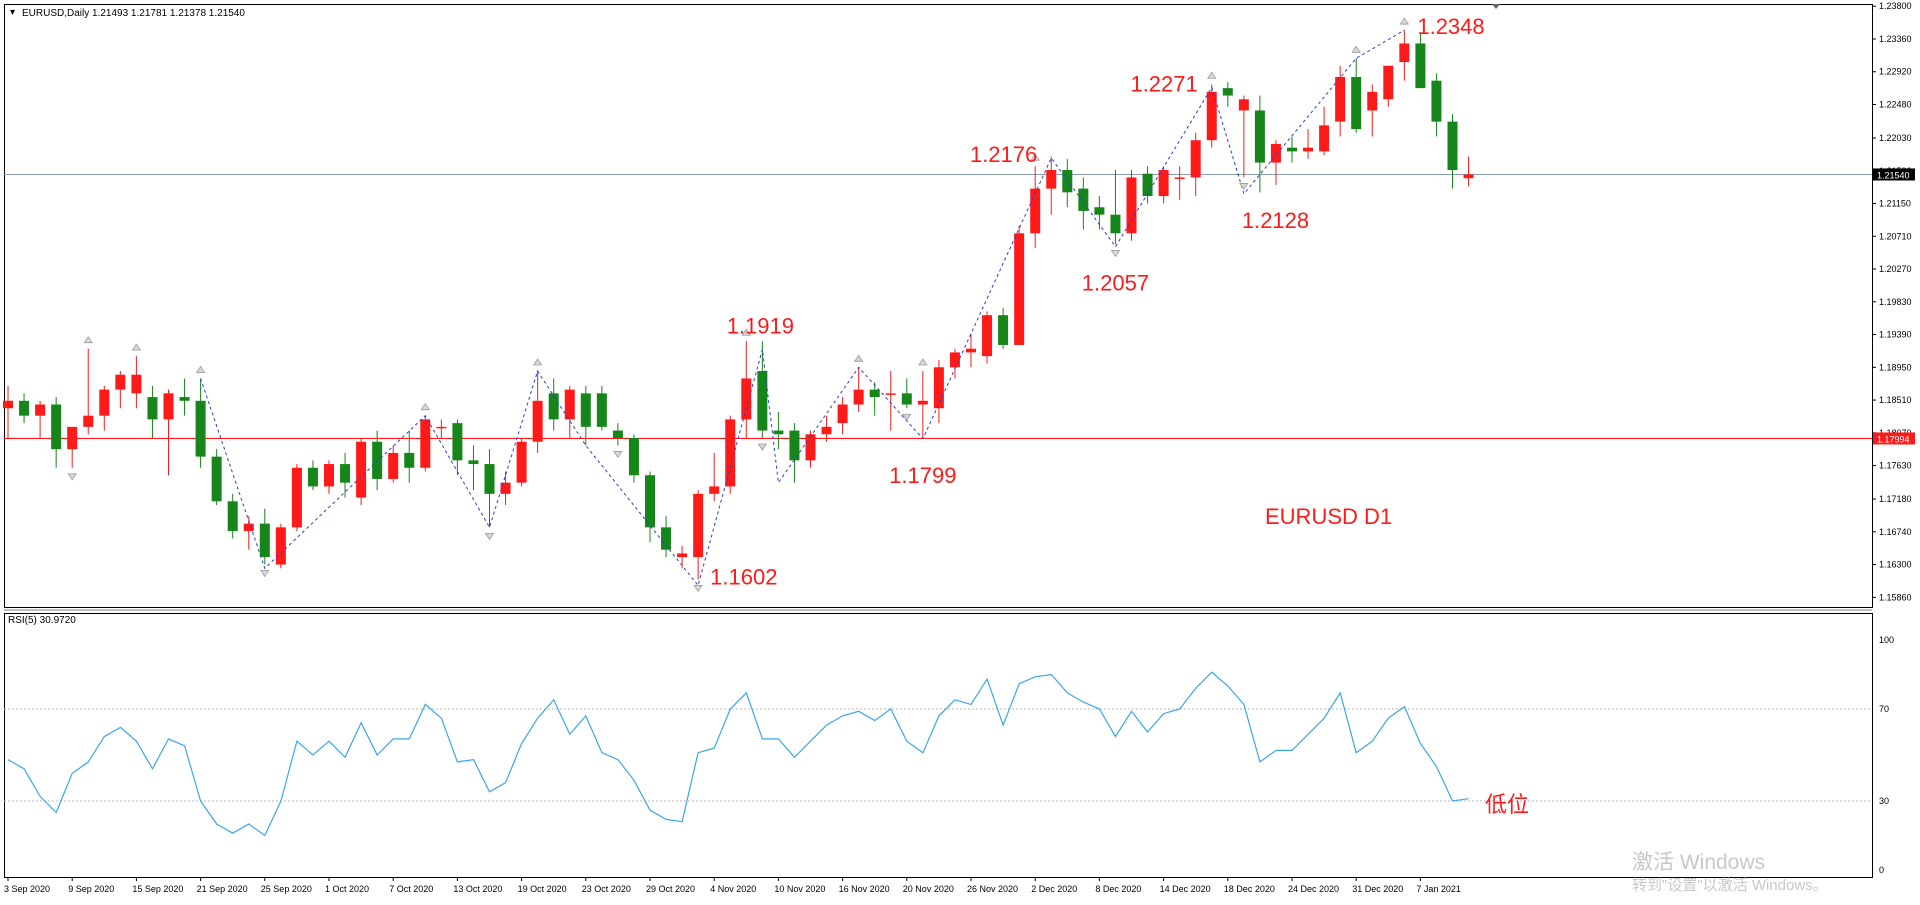 Image resolution: width=1920 pixels, height=905 pixels. I want to click on chart-shift-marker, so click(1496, 6).